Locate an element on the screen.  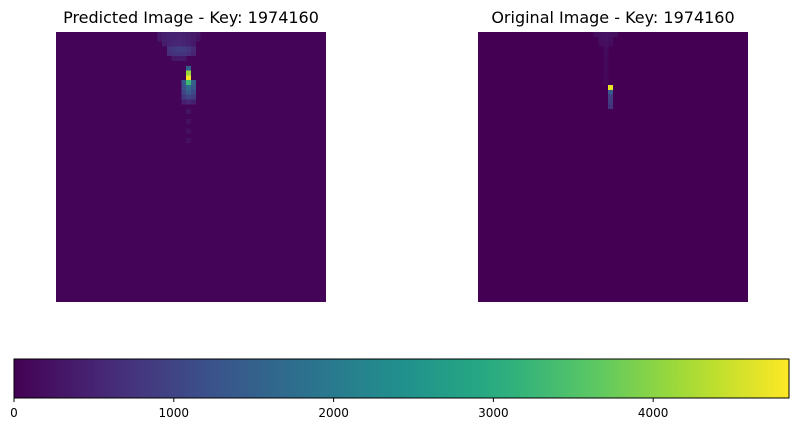
colorbar-tick-label: 2000 is located at coordinates (333, 413).